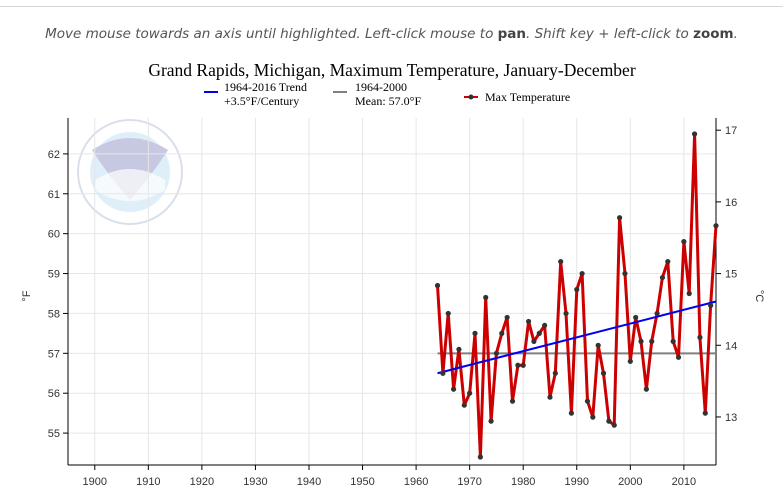 This screenshot has height=504, width=783. What do you see at coordinates (713, 34) in the screenshot?
I see `zoom-keyword: zoom` at bounding box center [713, 34].